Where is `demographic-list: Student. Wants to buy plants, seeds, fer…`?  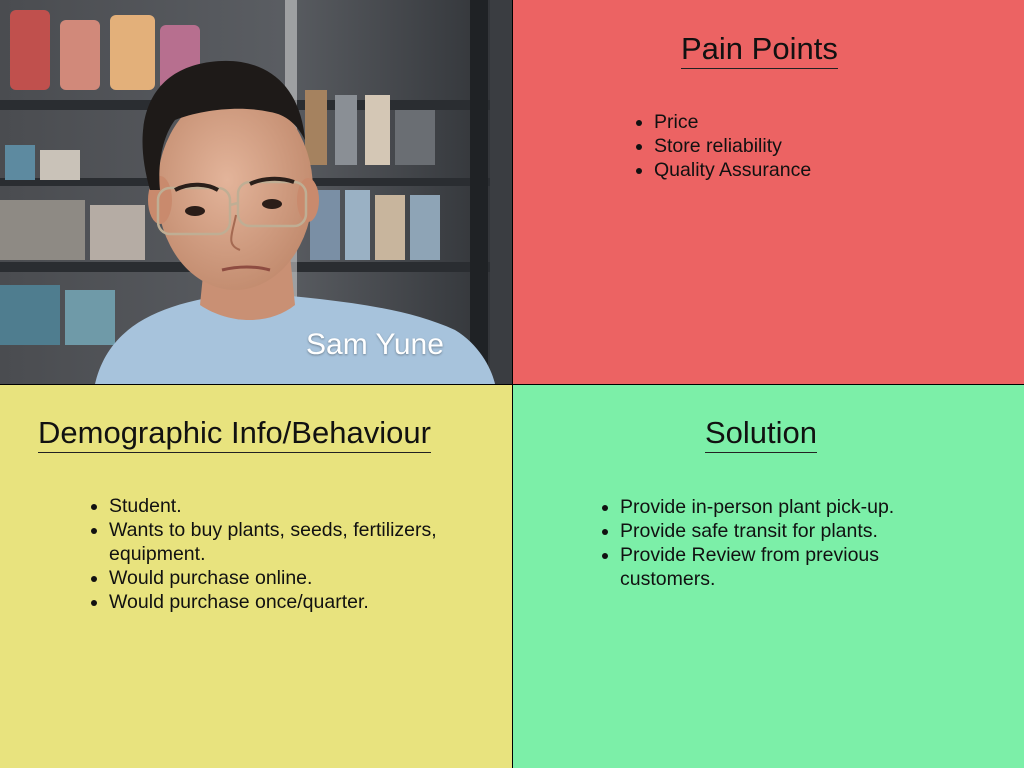
demographic-list: Student. Wants to buy plants, seeds, fer… is located at coordinates (263, 554).